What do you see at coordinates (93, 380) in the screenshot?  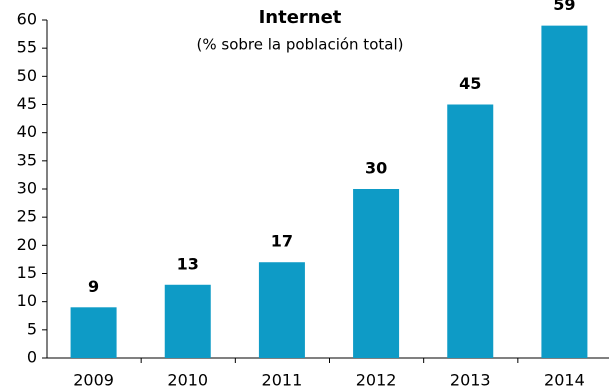 I see `x-tick-label: 2009` at bounding box center [93, 380].